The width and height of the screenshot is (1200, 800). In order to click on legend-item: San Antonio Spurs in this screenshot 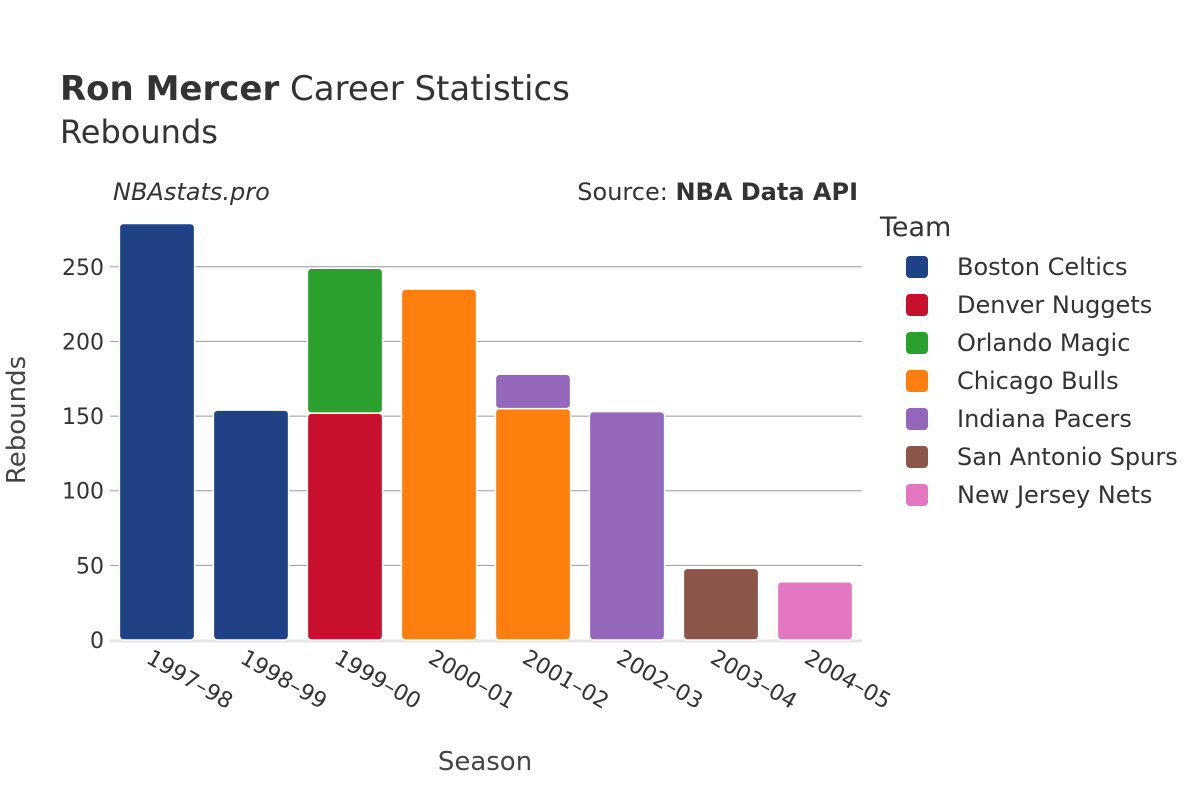, I will do `click(1042, 457)`.